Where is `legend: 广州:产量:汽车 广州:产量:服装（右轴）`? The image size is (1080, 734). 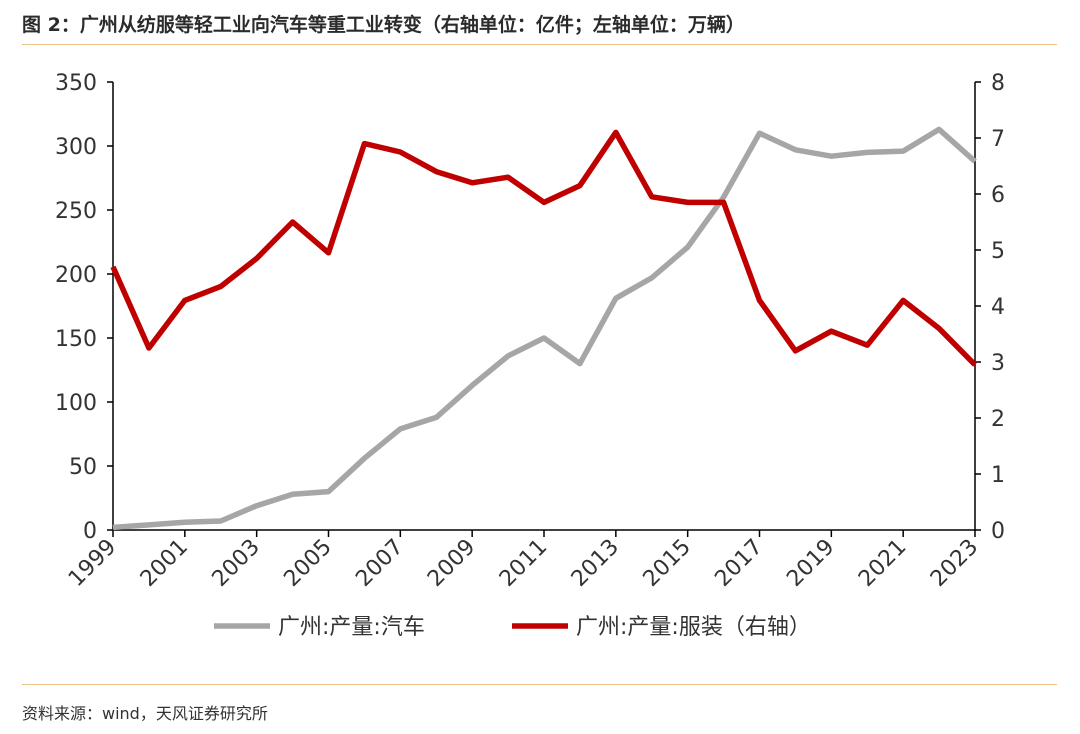 legend: 广州:产量:汽车 广州:产量:服装（右轴） is located at coordinates (512, 627).